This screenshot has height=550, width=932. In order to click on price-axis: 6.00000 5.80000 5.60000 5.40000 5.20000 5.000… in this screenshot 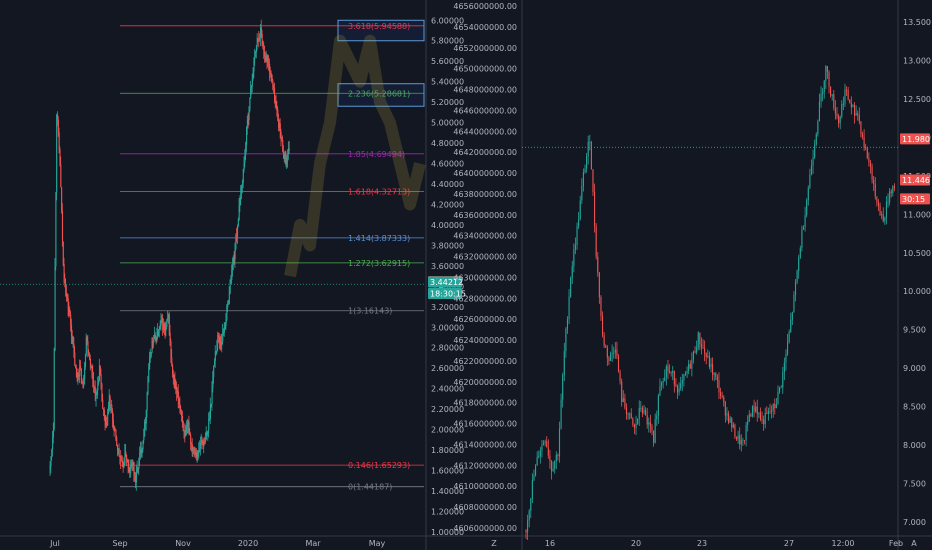, I will do `click(447, 276)`.